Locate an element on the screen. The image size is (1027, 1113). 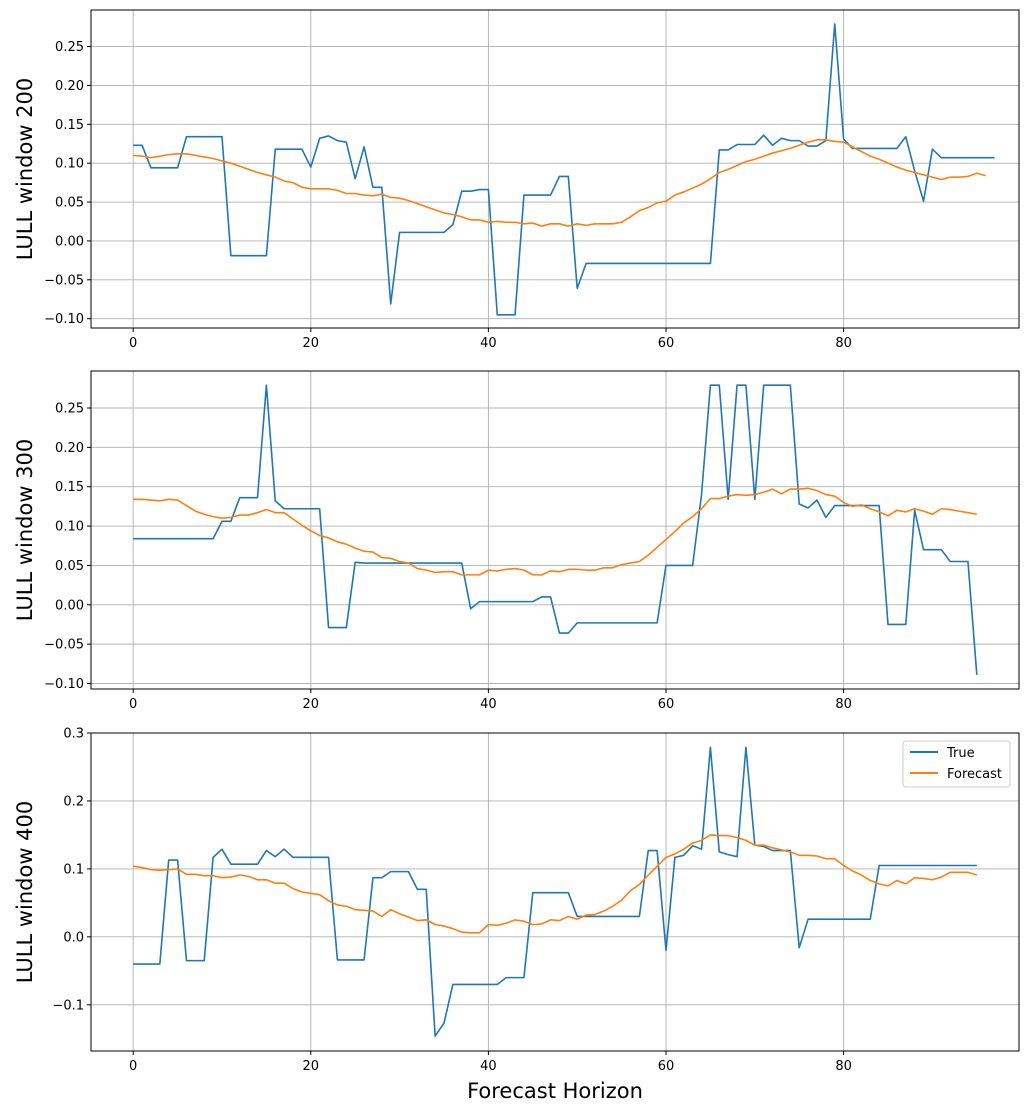
legend: True Forecast is located at coordinates (956, 764).